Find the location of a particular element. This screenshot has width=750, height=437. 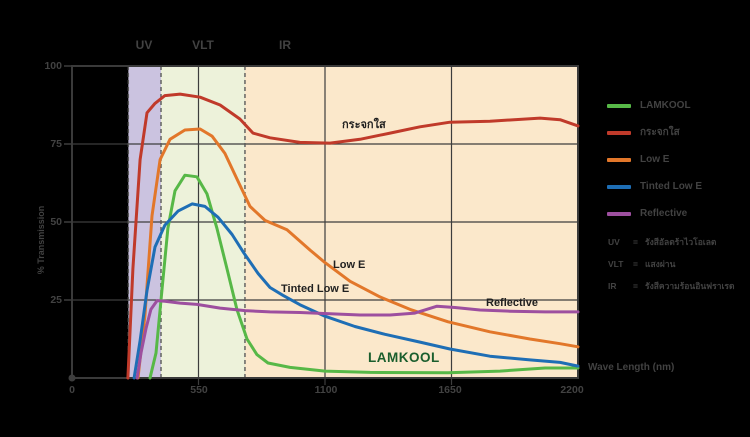

y-tick-25: 25 is located at coordinates (56, 300).